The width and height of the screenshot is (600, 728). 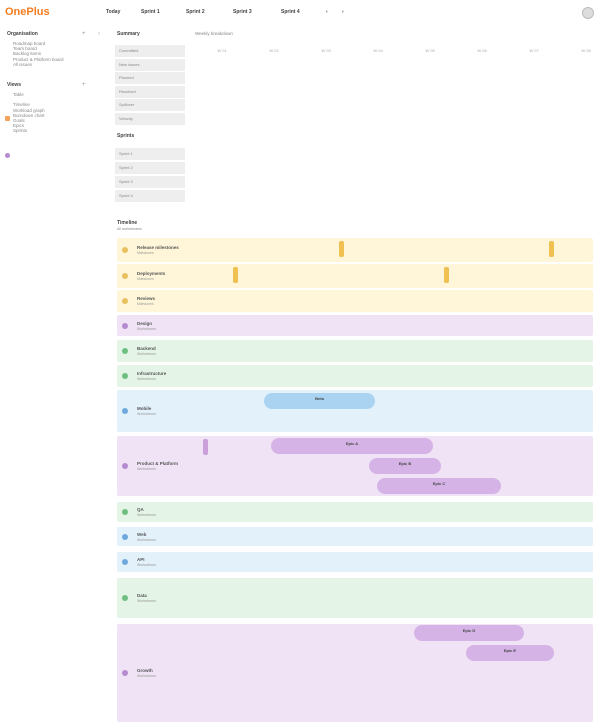 I want to click on table-cell: W 05, so click(x=430, y=50).